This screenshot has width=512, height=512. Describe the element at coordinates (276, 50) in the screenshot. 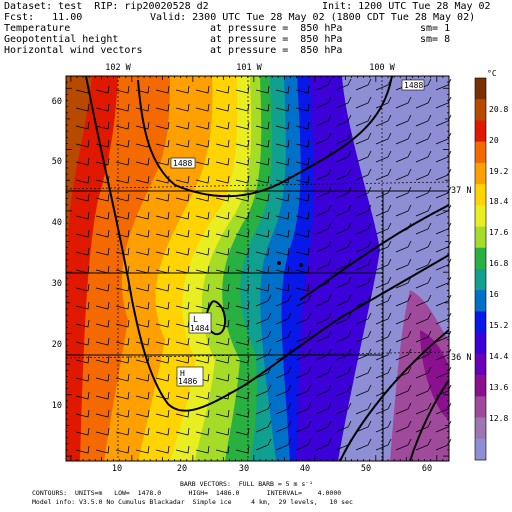

I see `field-wind-level: at pressure = 850 hPa` at that location.